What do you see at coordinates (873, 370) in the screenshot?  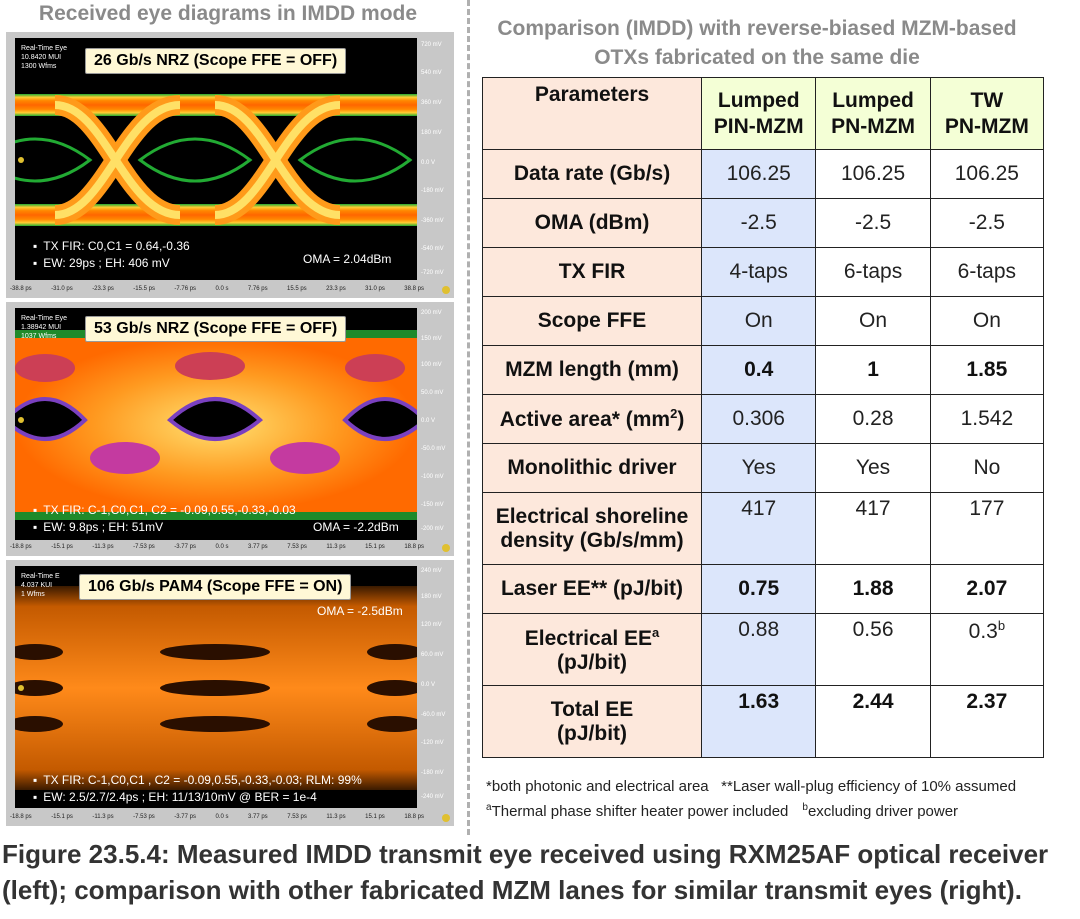 I see `value-cell: 1` at bounding box center [873, 370].